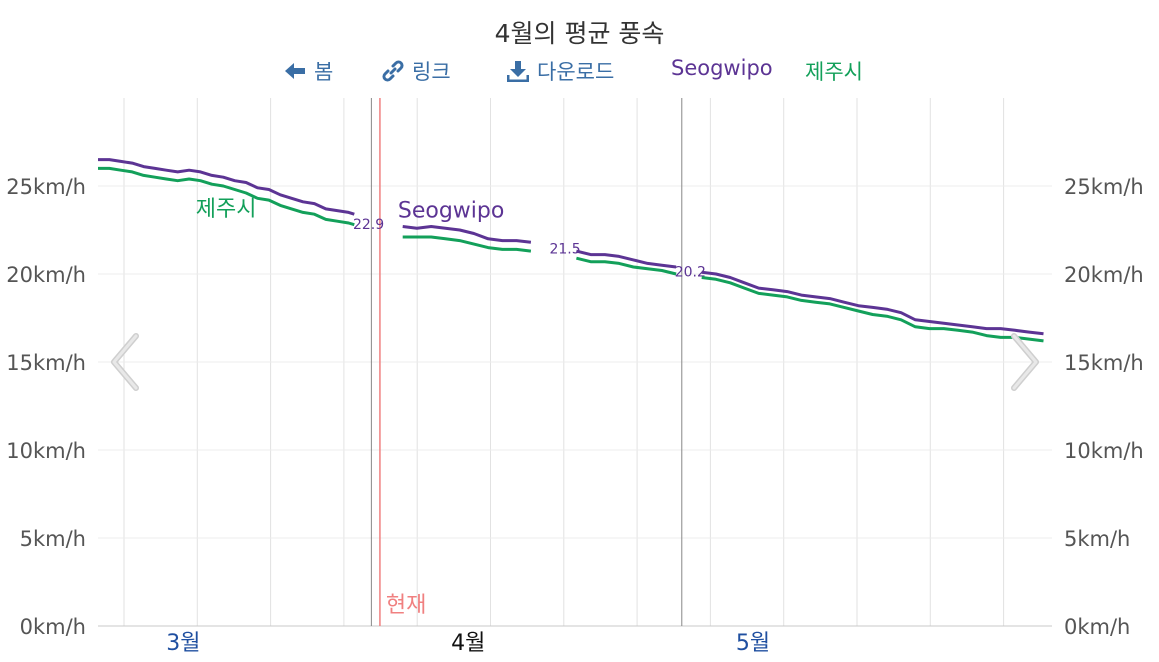  What do you see at coordinates (579, 33) in the screenshot?
I see `chart-title: 4월의 평균 풍속` at bounding box center [579, 33].